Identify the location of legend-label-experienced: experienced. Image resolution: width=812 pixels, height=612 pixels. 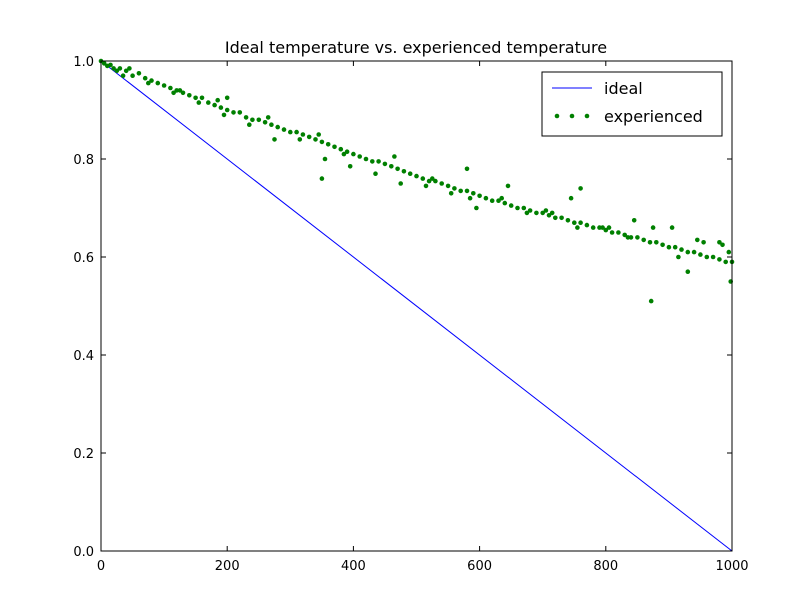
(653, 116).